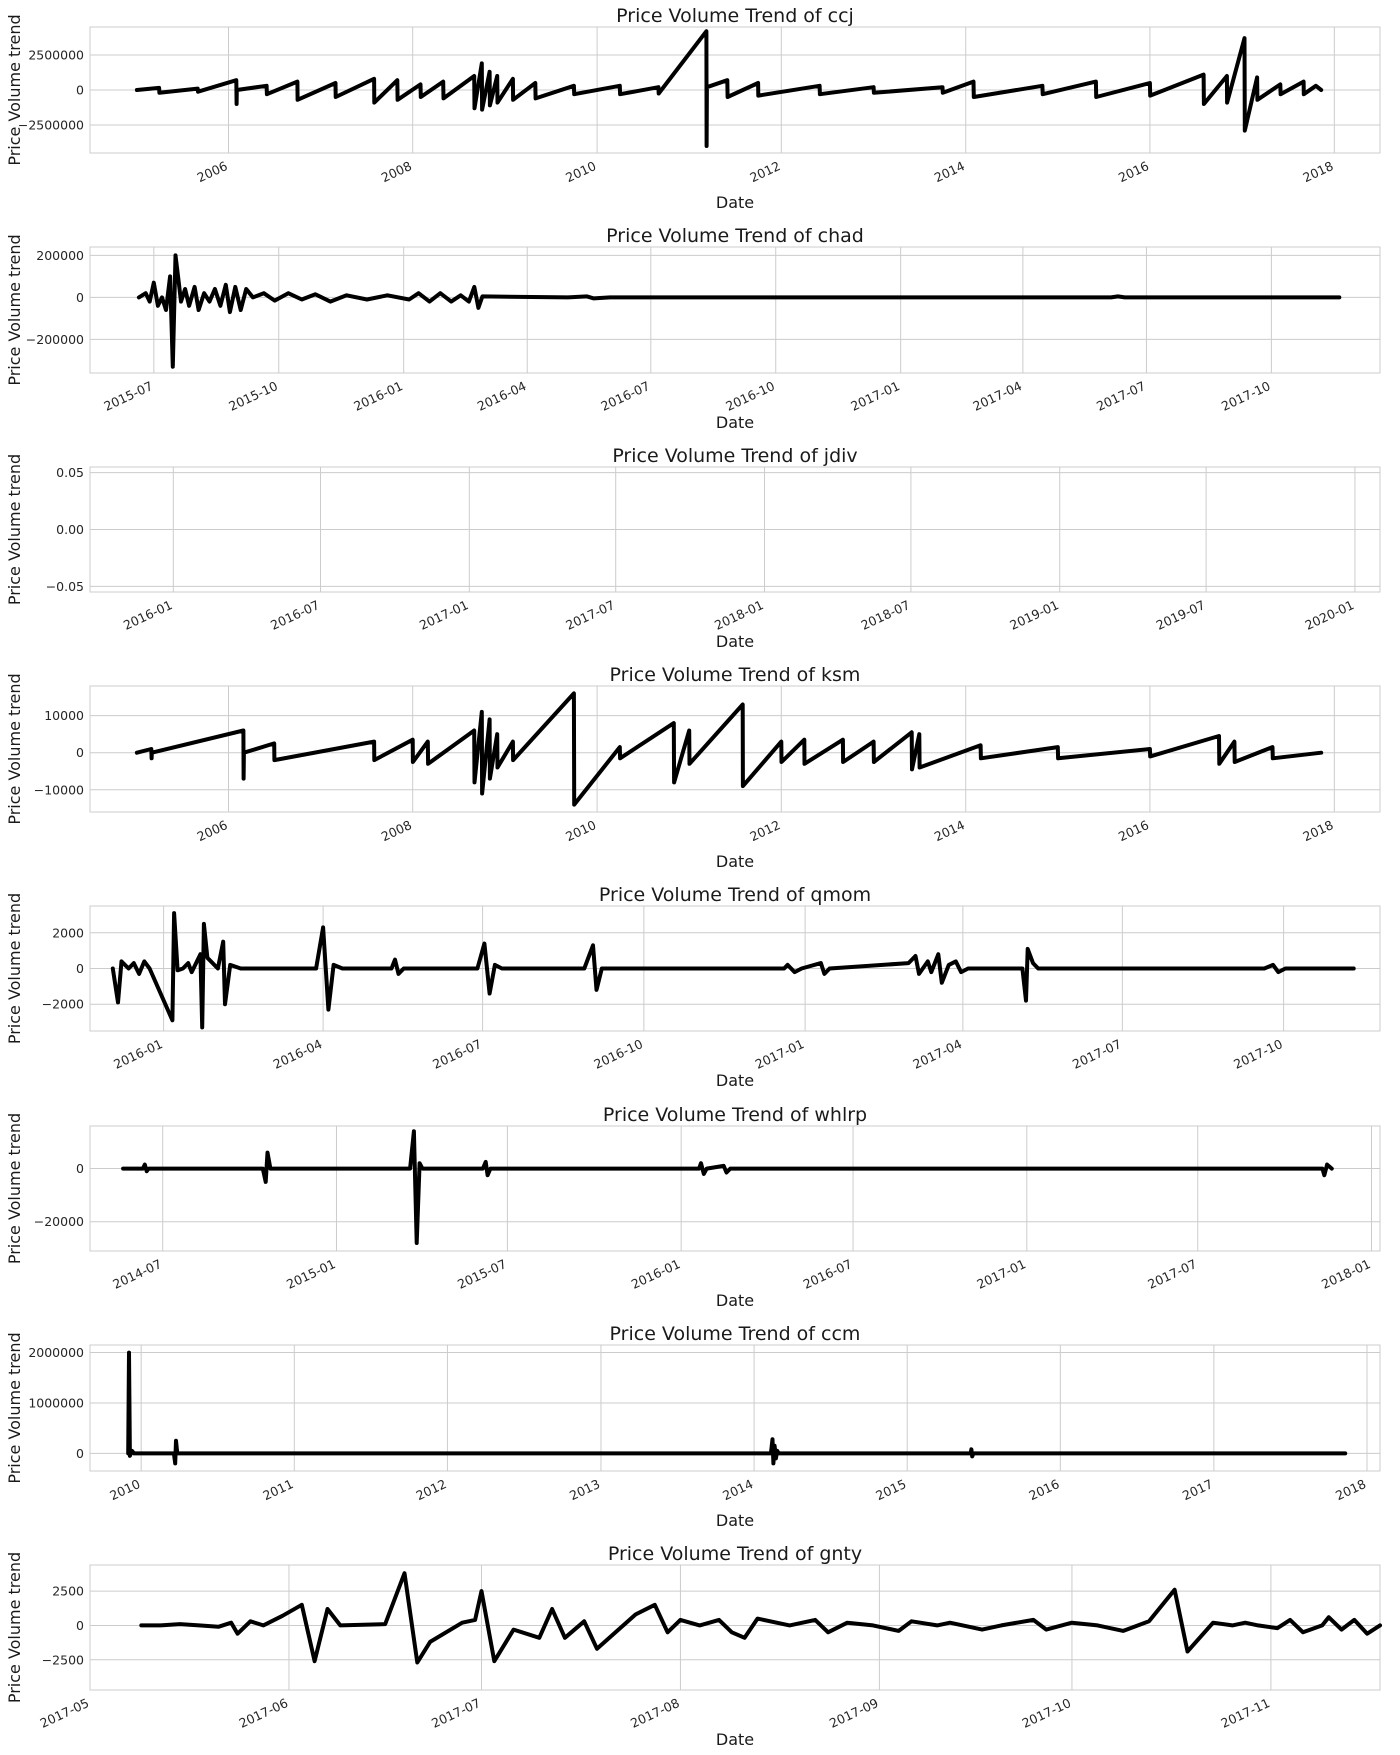  I want to click on y-tick-label: 2000, so click(68, 932).